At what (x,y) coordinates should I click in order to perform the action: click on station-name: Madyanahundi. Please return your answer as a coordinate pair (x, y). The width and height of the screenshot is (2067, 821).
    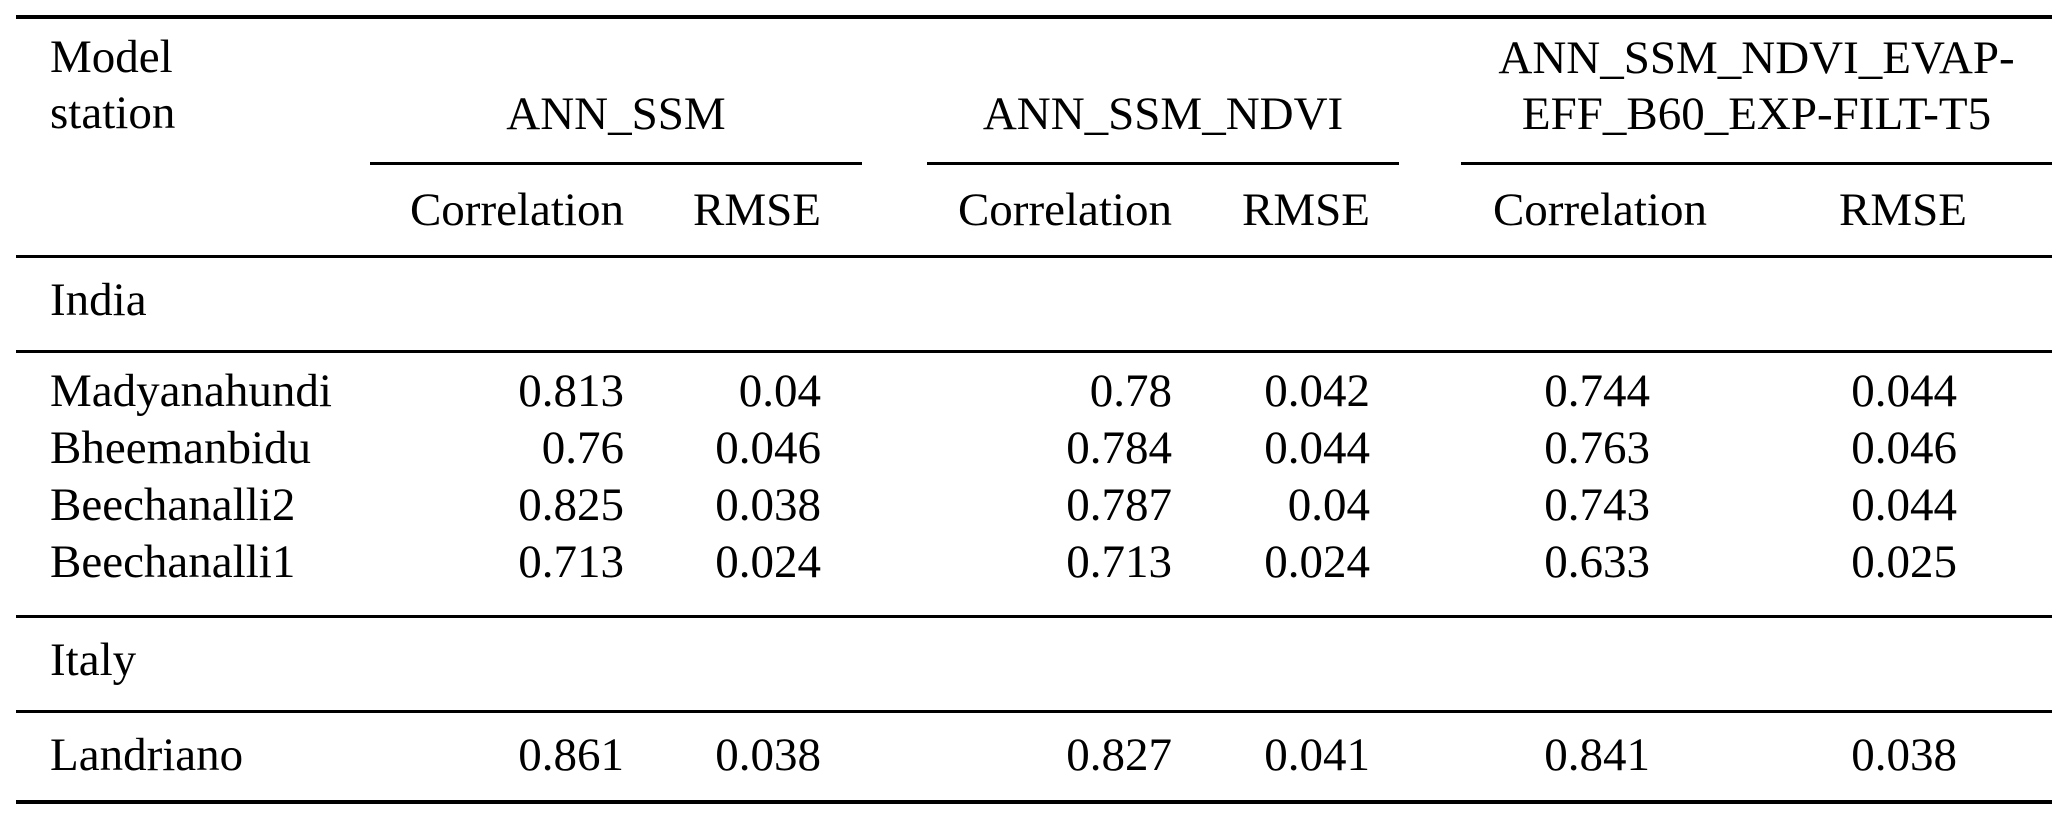
    Looking at the image, I should click on (191, 391).